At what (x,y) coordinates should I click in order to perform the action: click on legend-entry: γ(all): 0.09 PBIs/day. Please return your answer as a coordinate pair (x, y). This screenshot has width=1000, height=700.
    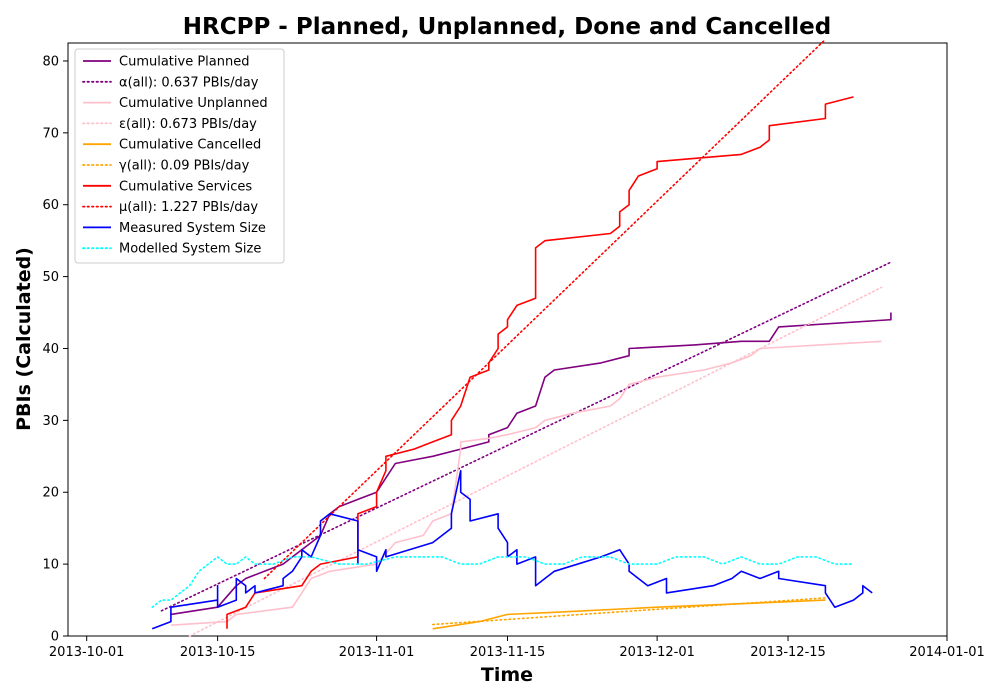
    Looking at the image, I should click on (184, 166).